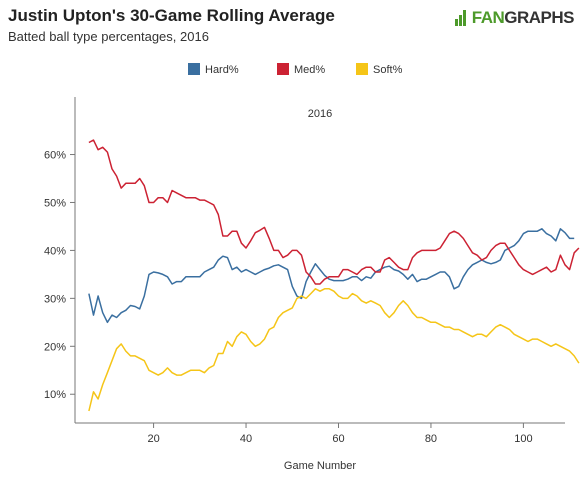 The image size is (584, 479). What do you see at coordinates (388, 70) in the screenshot?
I see `legend-label-soft: Soft%` at bounding box center [388, 70].